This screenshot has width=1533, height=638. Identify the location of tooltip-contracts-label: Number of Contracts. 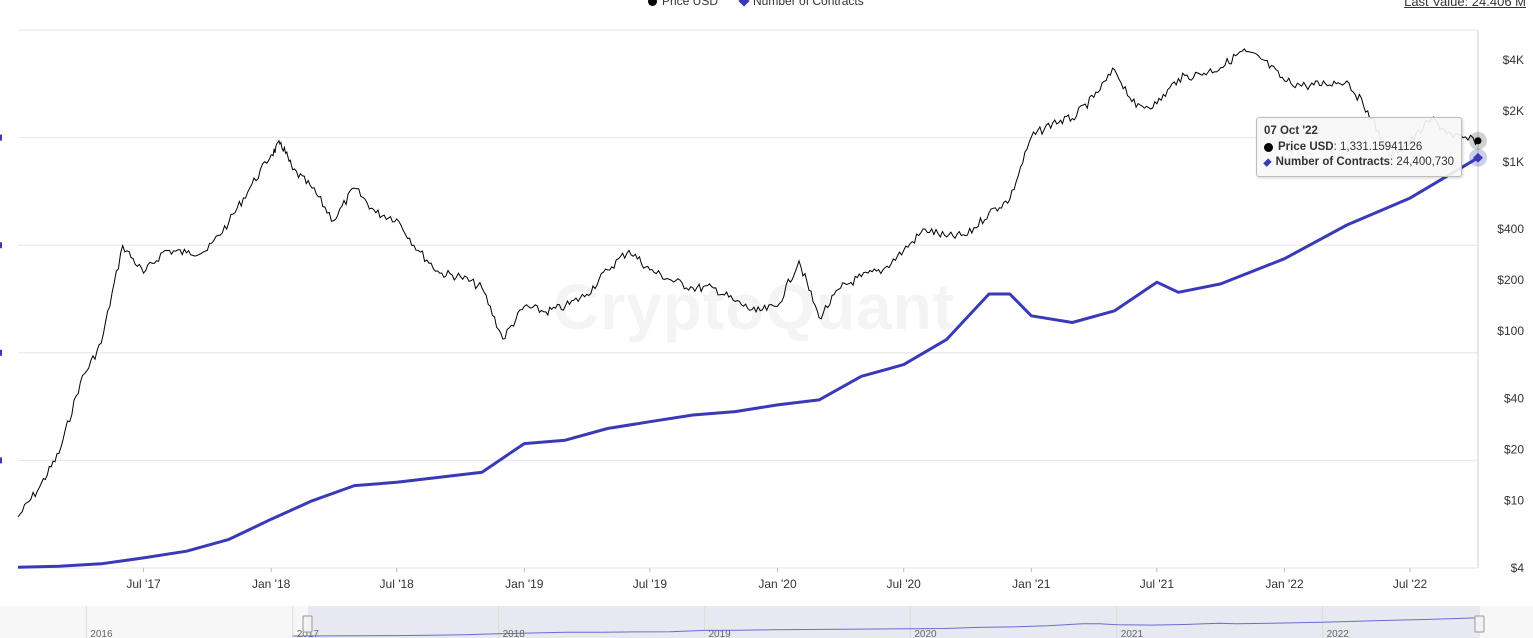
(1333, 162).